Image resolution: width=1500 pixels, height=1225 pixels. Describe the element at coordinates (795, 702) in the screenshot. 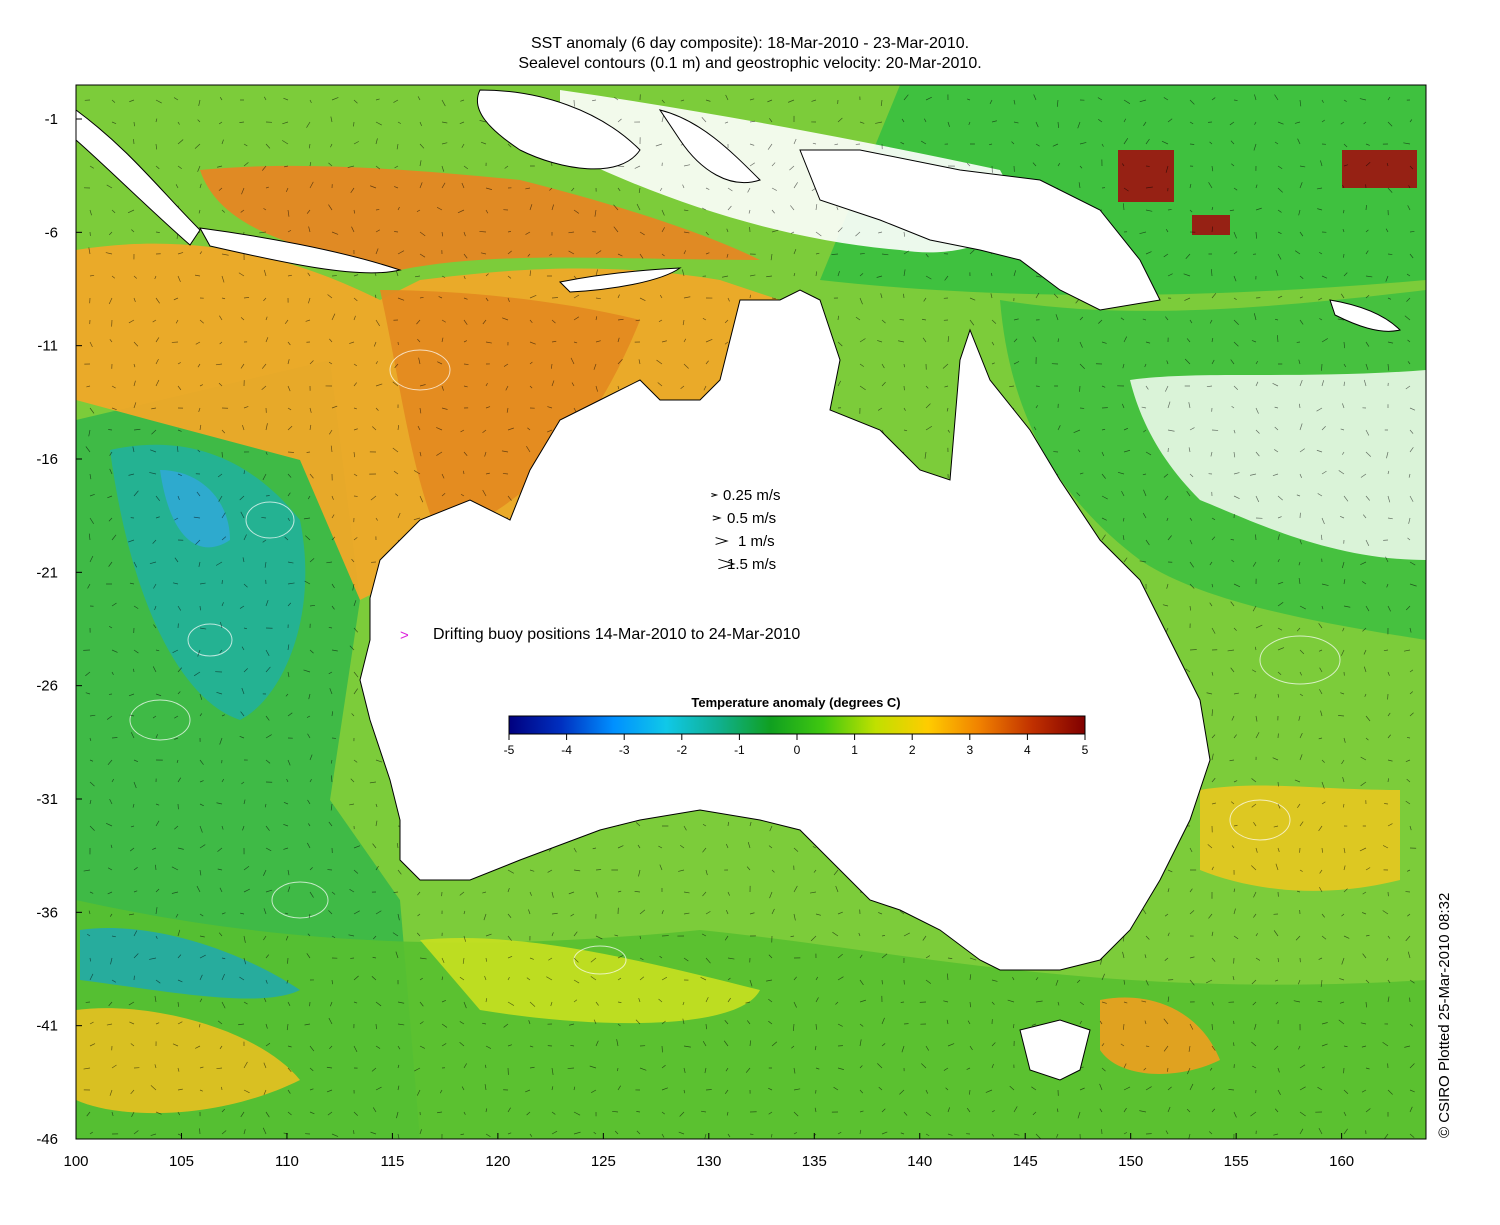

I see `colorbar-title: Temperature anomaly (degrees C)` at that location.